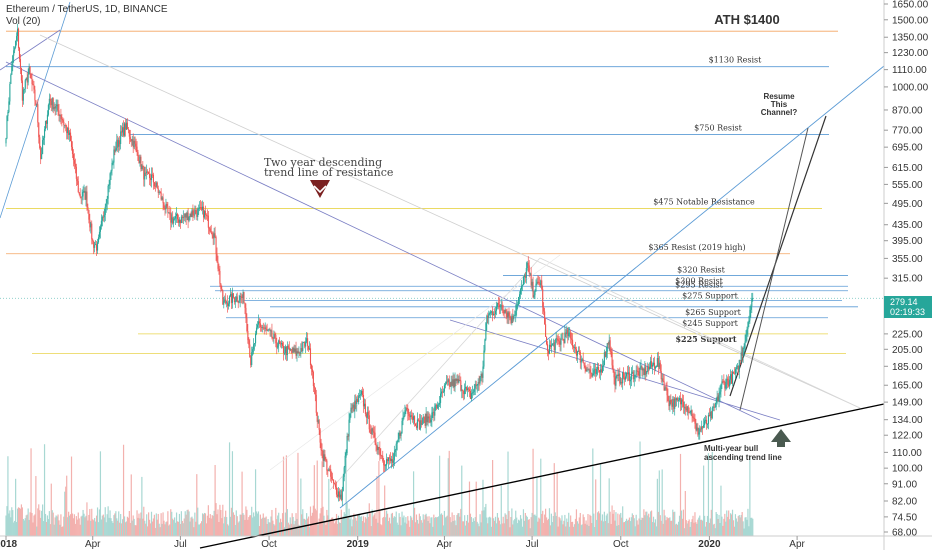  What do you see at coordinates (320, 189) in the screenshot?
I see `down-arrow-icon` at bounding box center [320, 189].